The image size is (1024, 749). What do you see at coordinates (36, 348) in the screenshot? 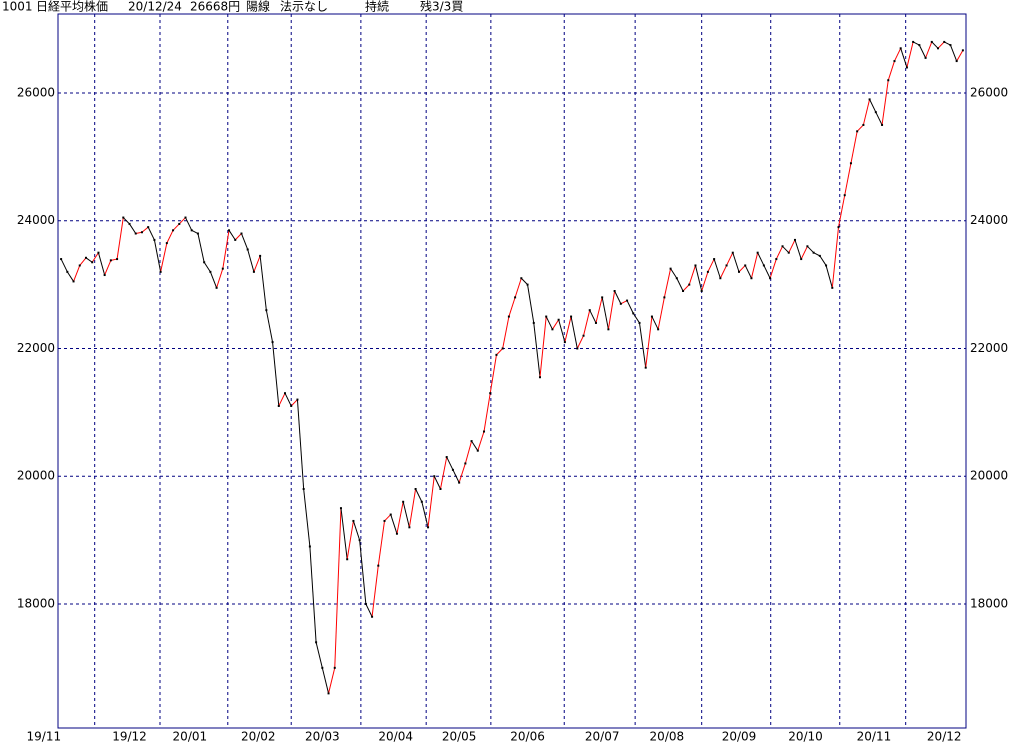
I see `y-tick-label: 22000` at bounding box center [36, 348].